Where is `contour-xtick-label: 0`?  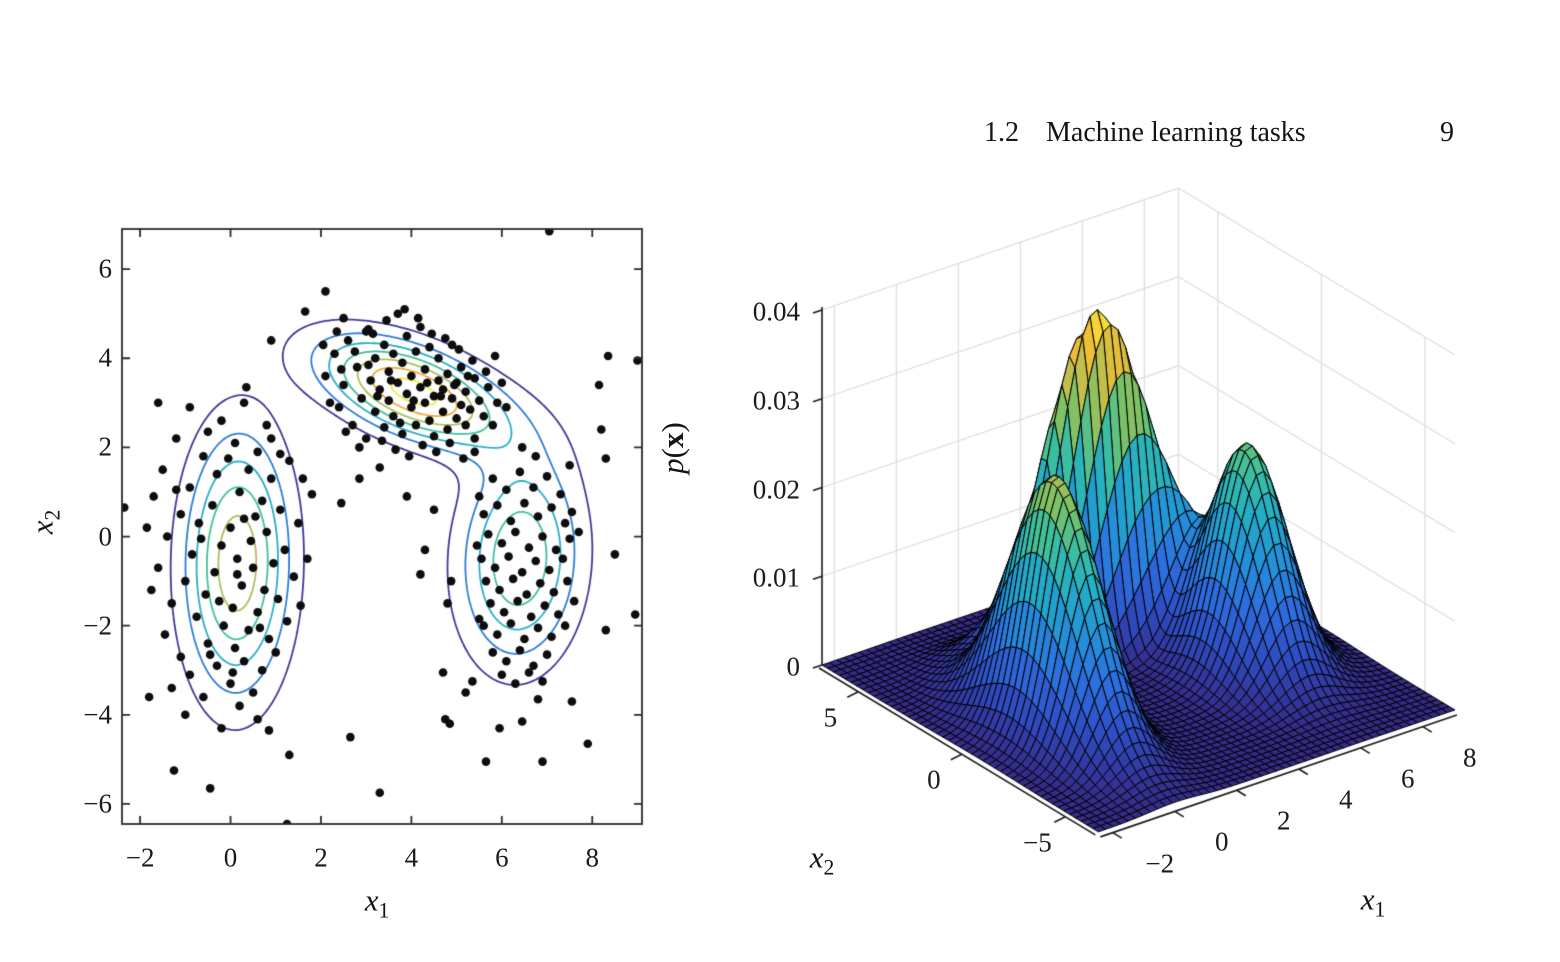 contour-xtick-label: 0 is located at coordinates (230, 857).